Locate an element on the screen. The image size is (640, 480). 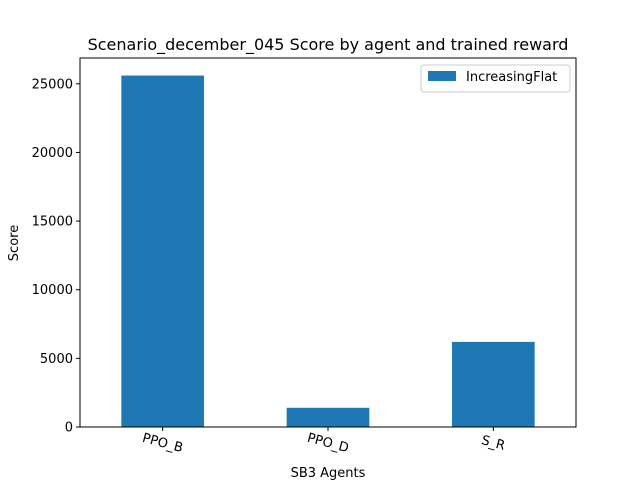
y-tick-label: 0 is located at coordinates (69, 428).